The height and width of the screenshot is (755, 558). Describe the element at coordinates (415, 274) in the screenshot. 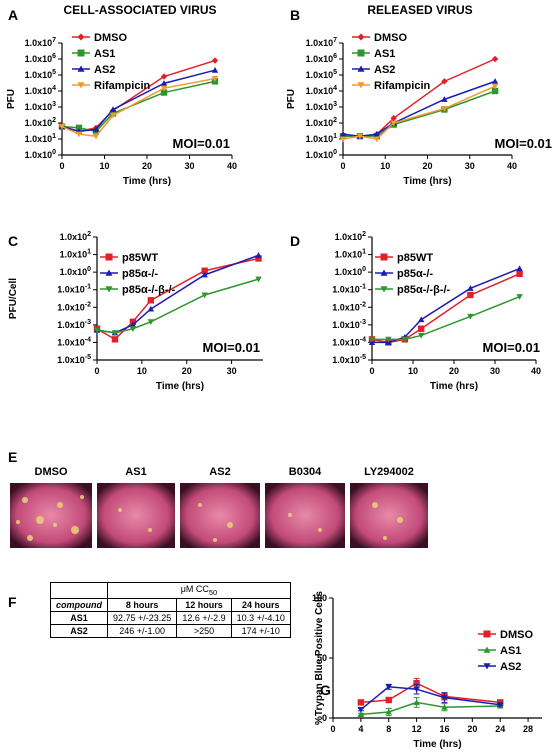

I see `legend-label: p85α-/-` at that location.